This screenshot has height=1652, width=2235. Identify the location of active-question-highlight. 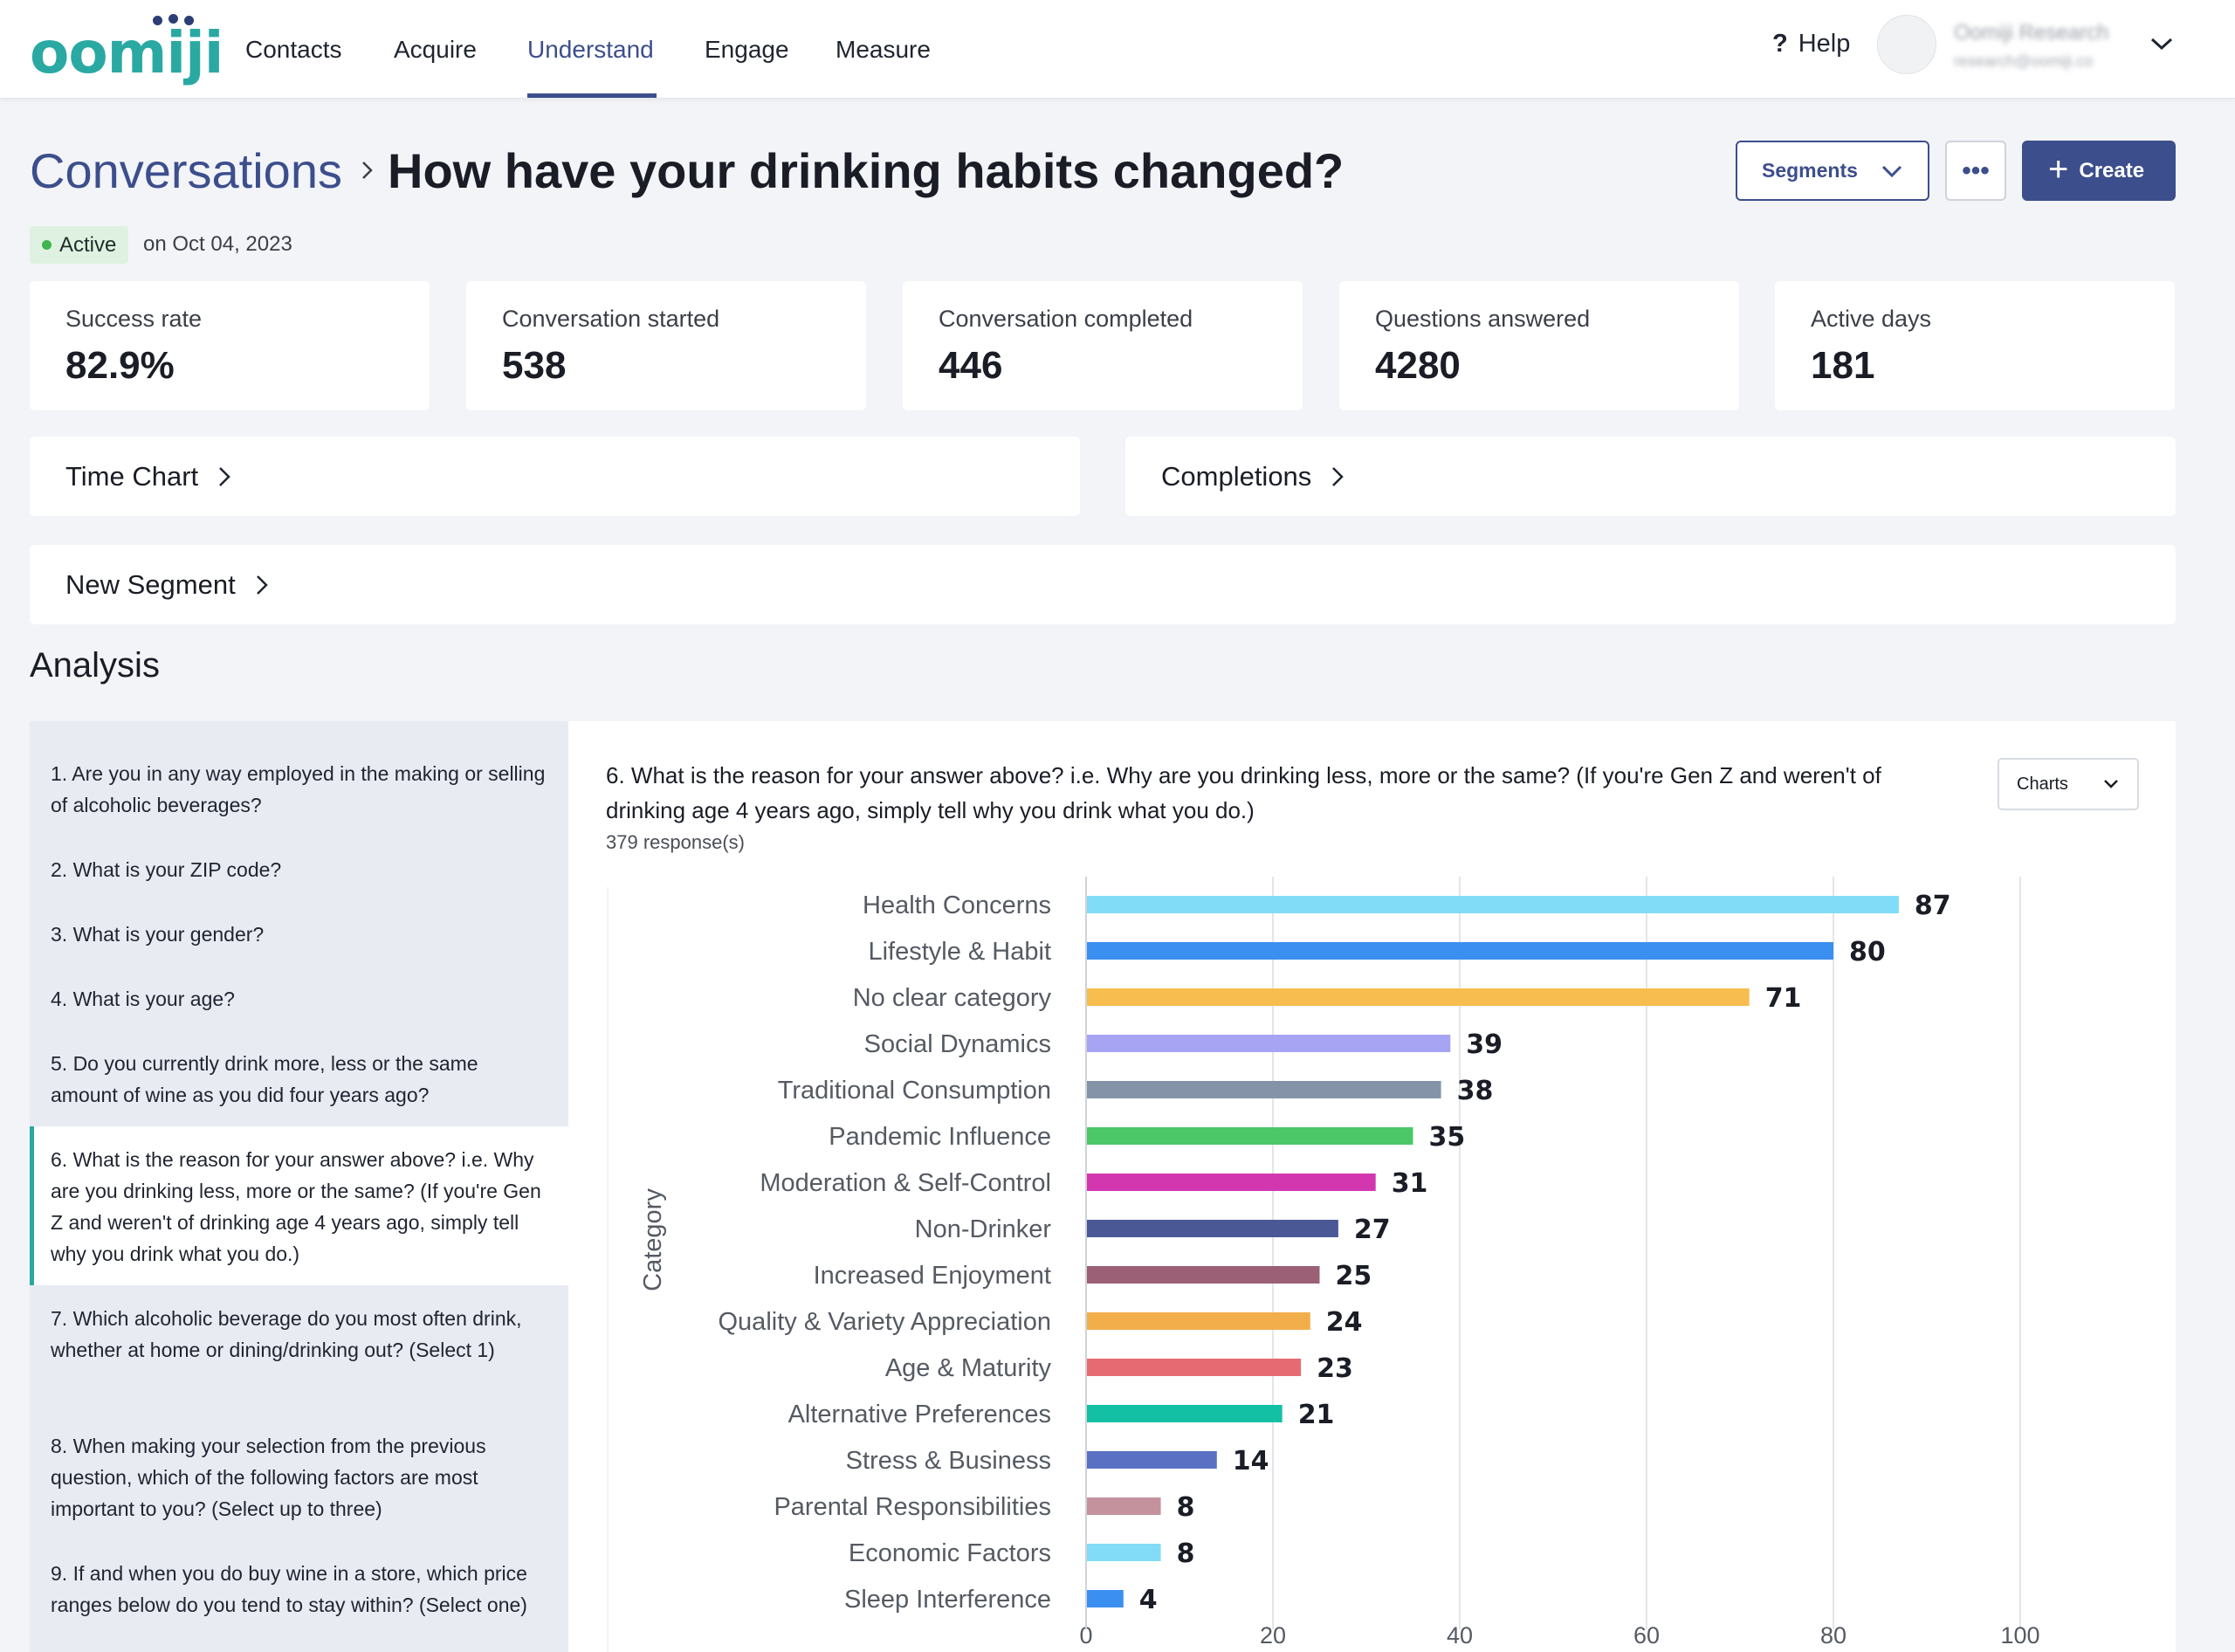
(299, 1205).